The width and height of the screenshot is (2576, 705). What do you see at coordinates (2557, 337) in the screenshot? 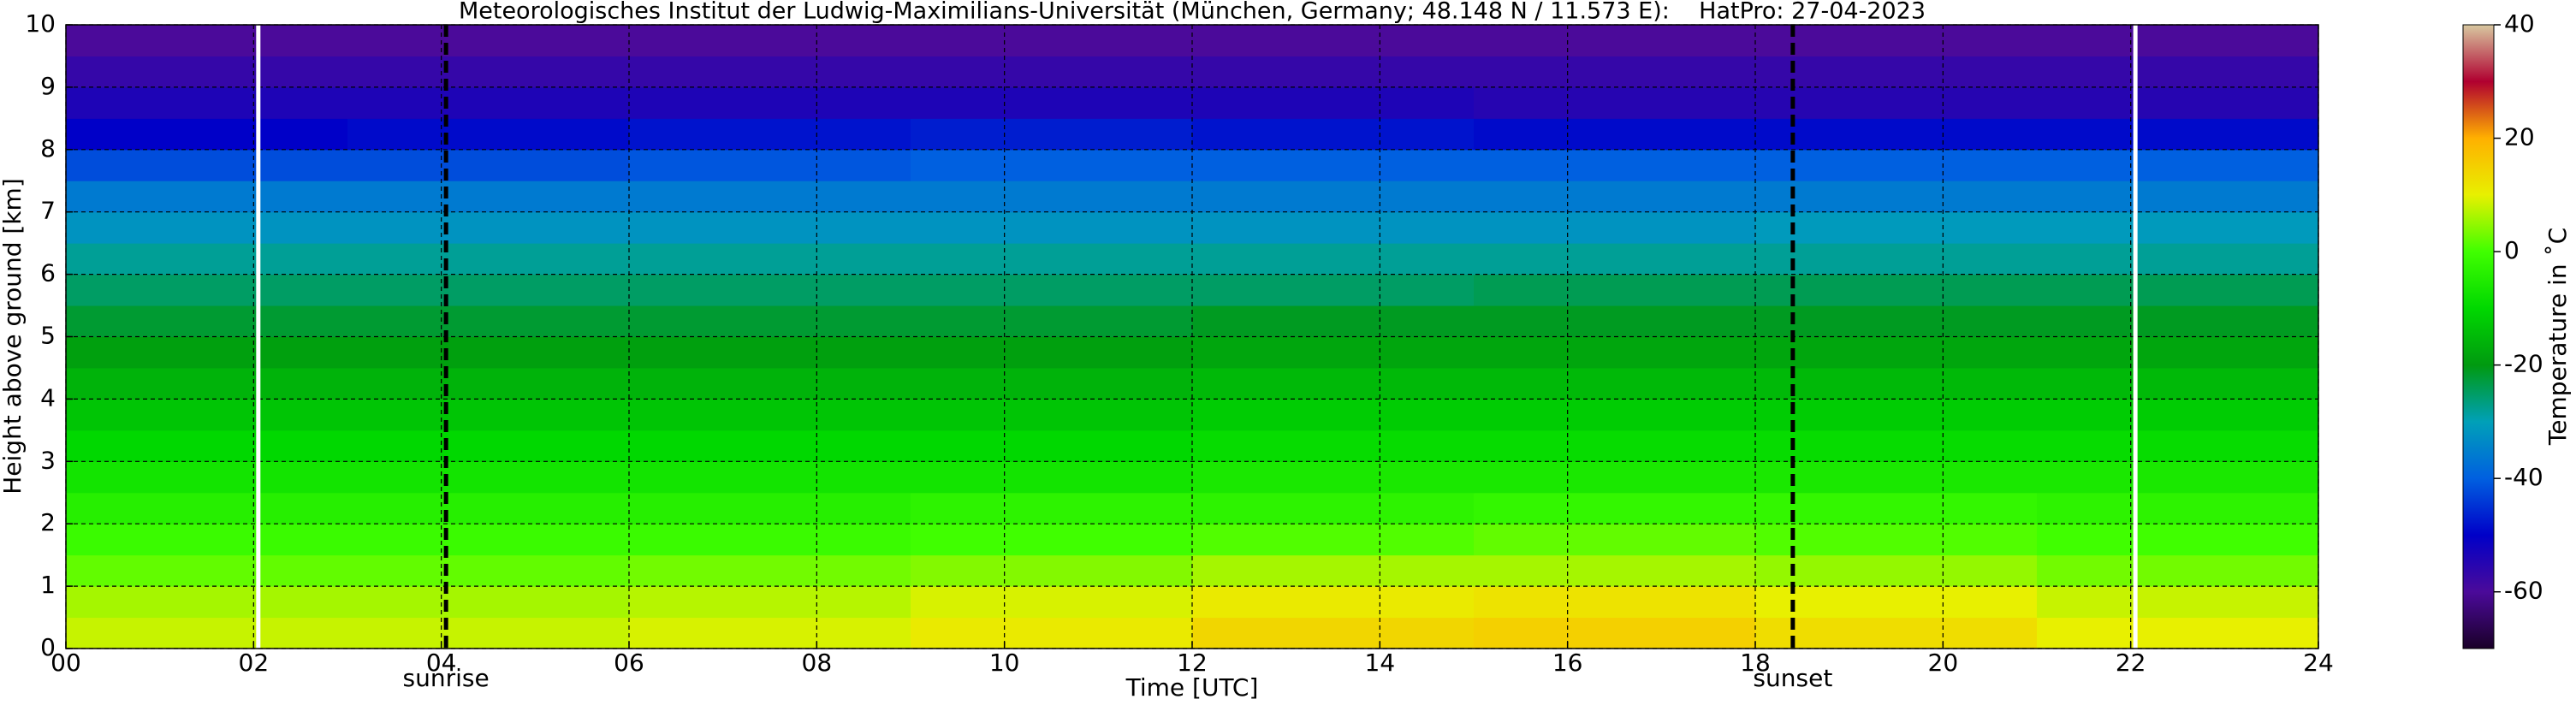
I see `colorbar-label: Temperature in ˚C` at bounding box center [2557, 337].